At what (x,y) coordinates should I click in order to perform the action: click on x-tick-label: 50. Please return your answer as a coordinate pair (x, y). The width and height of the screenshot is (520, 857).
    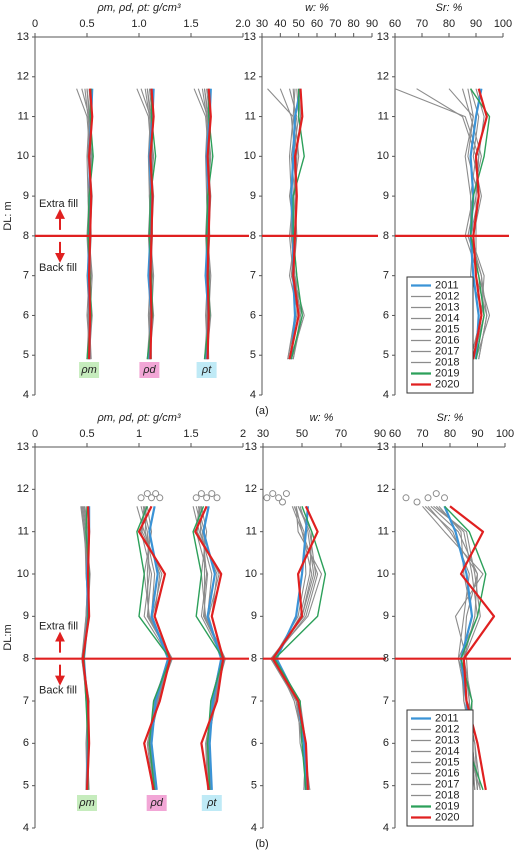
    Looking at the image, I should click on (299, 24).